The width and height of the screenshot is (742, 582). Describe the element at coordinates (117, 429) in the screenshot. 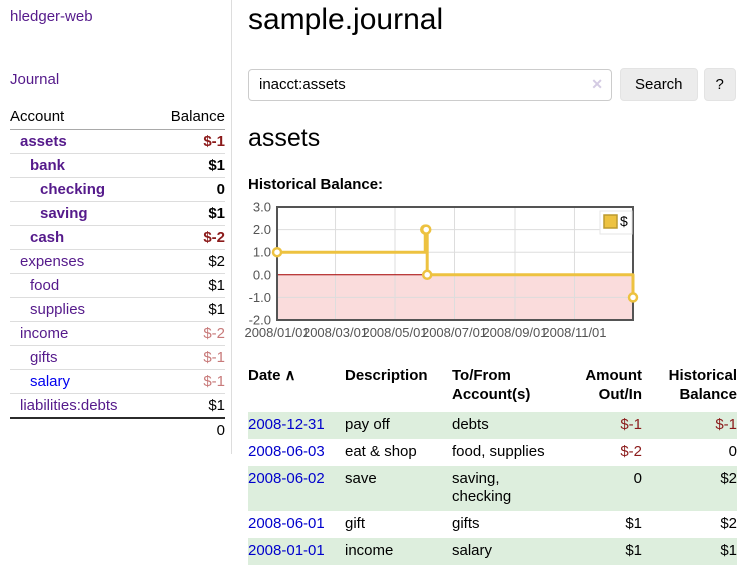

I see `accounts-total-row: 0` at that location.